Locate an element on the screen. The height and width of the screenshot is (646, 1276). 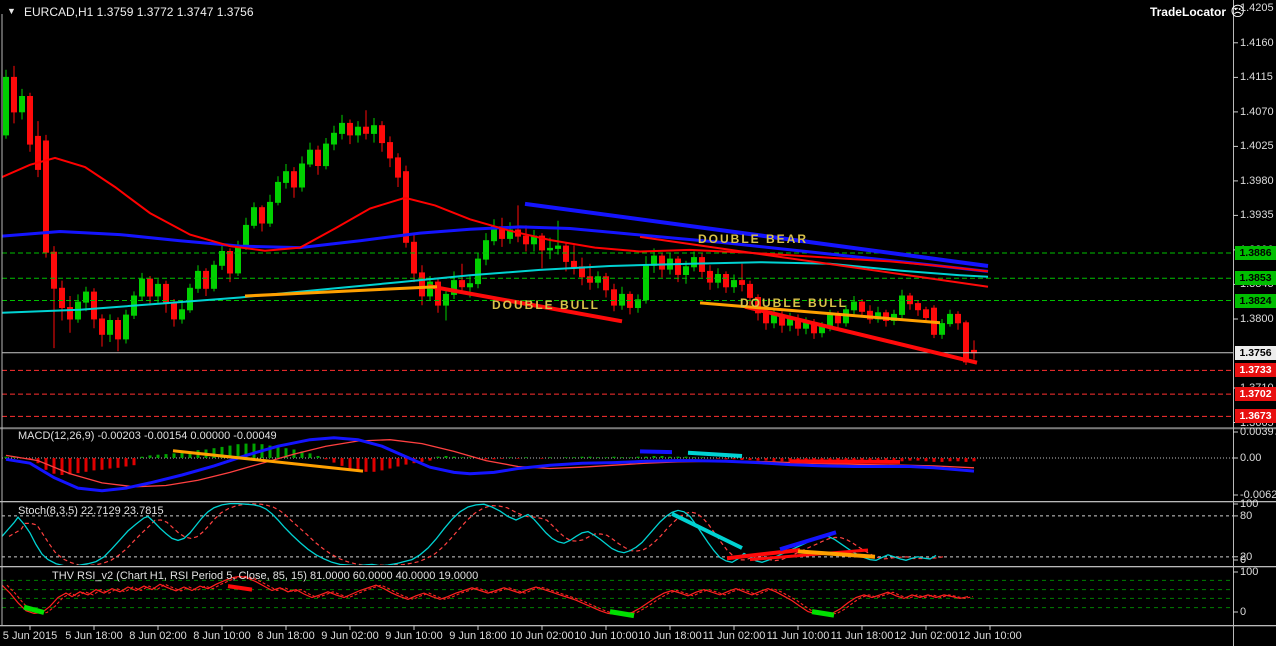
time-tick-label: 8 Jun 10:00 is located at coordinates (222, 636).